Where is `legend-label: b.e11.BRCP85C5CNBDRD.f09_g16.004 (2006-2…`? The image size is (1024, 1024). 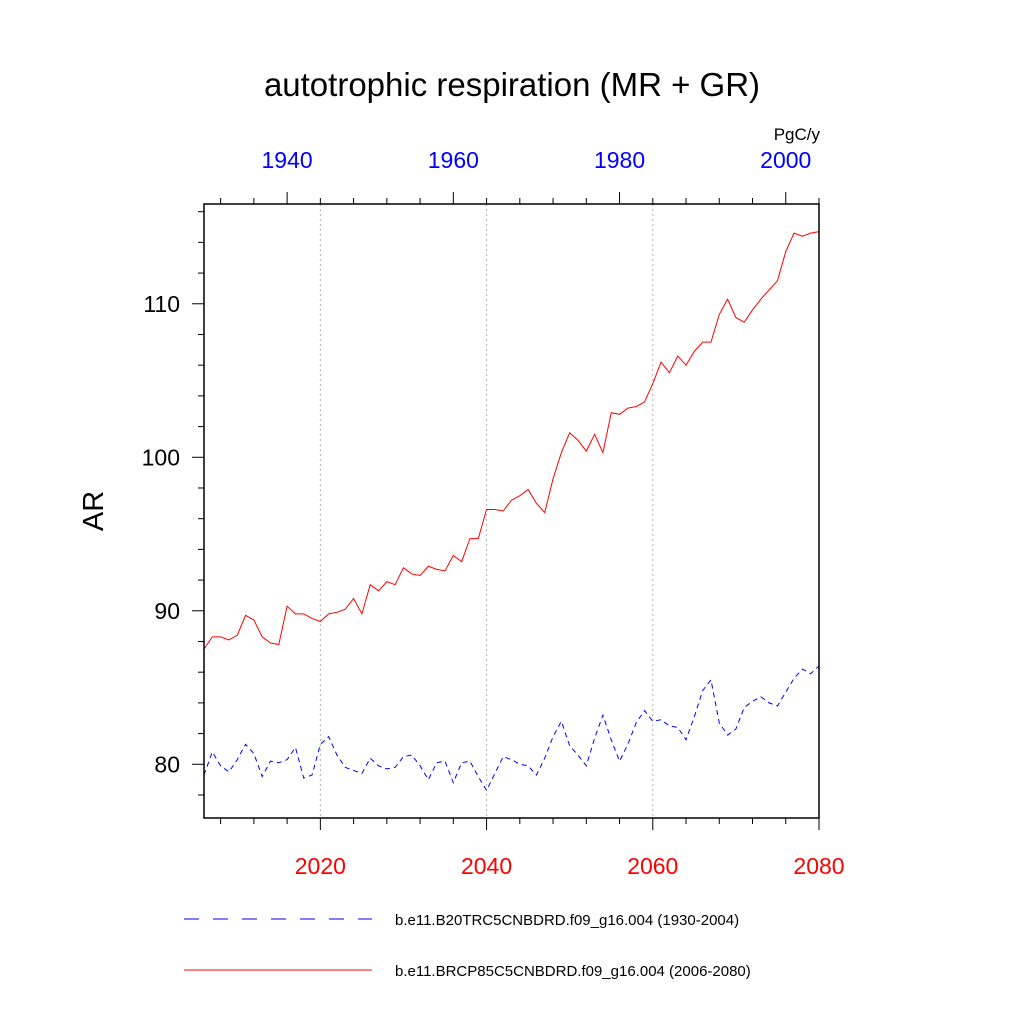
legend-label: b.e11.BRCP85C5CNBDRD.f09_g16.004 (2006-2… is located at coordinates (573, 971).